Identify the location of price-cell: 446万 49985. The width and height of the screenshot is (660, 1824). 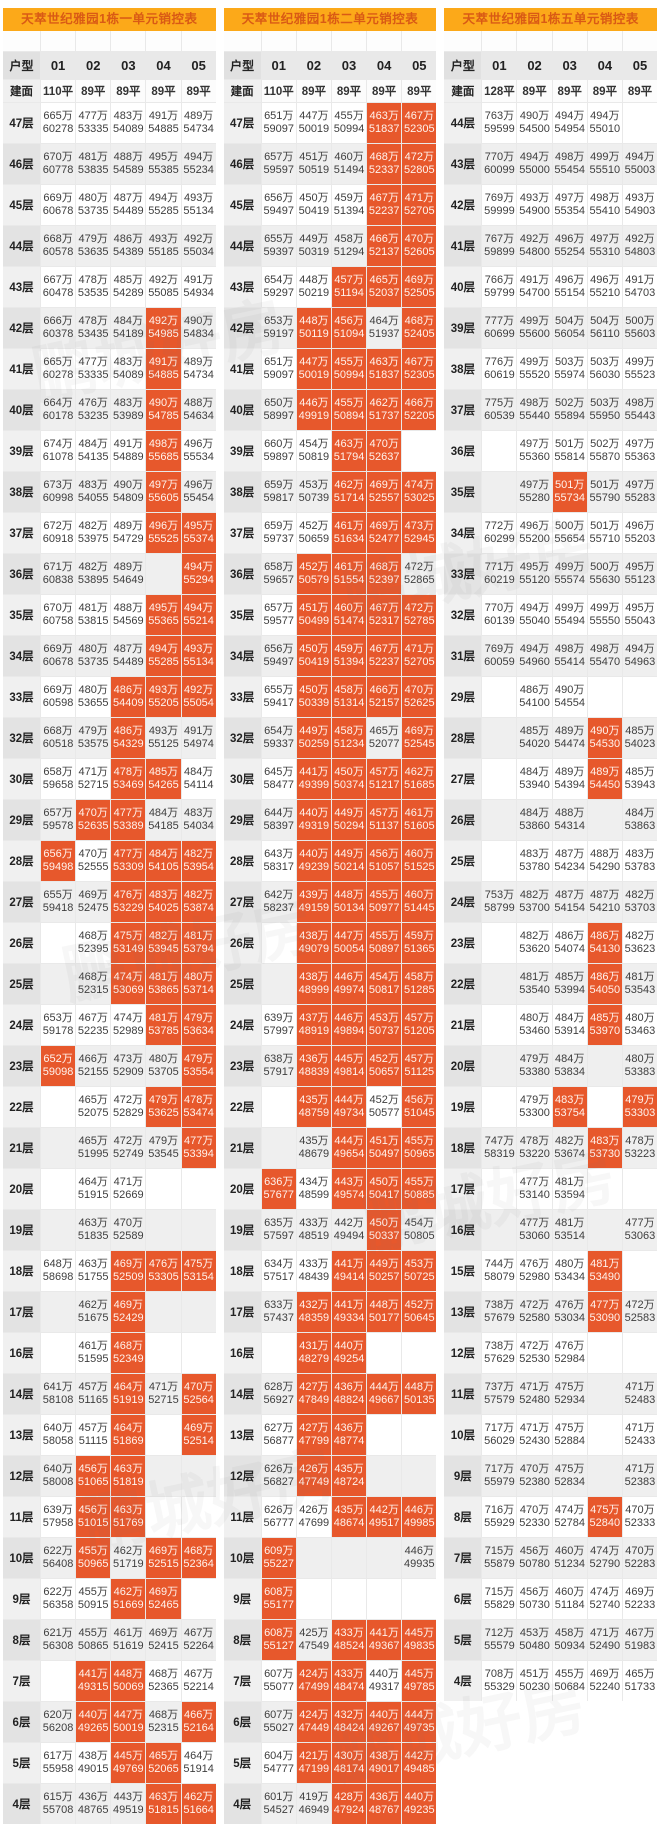
(419, 1517).